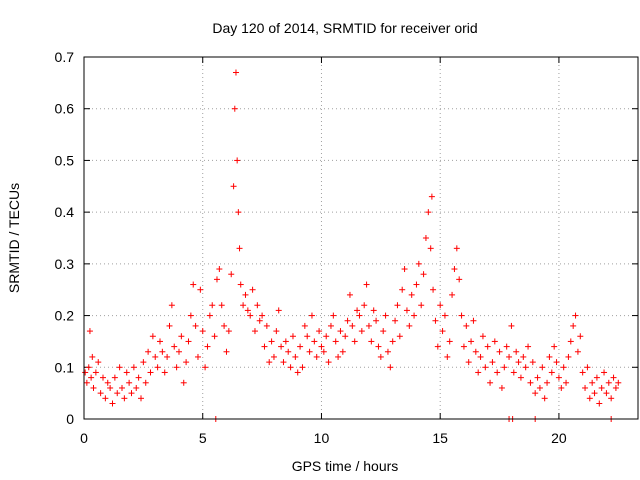  What do you see at coordinates (440, 438) in the screenshot?
I see `x-tick-label: 15` at bounding box center [440, 438].